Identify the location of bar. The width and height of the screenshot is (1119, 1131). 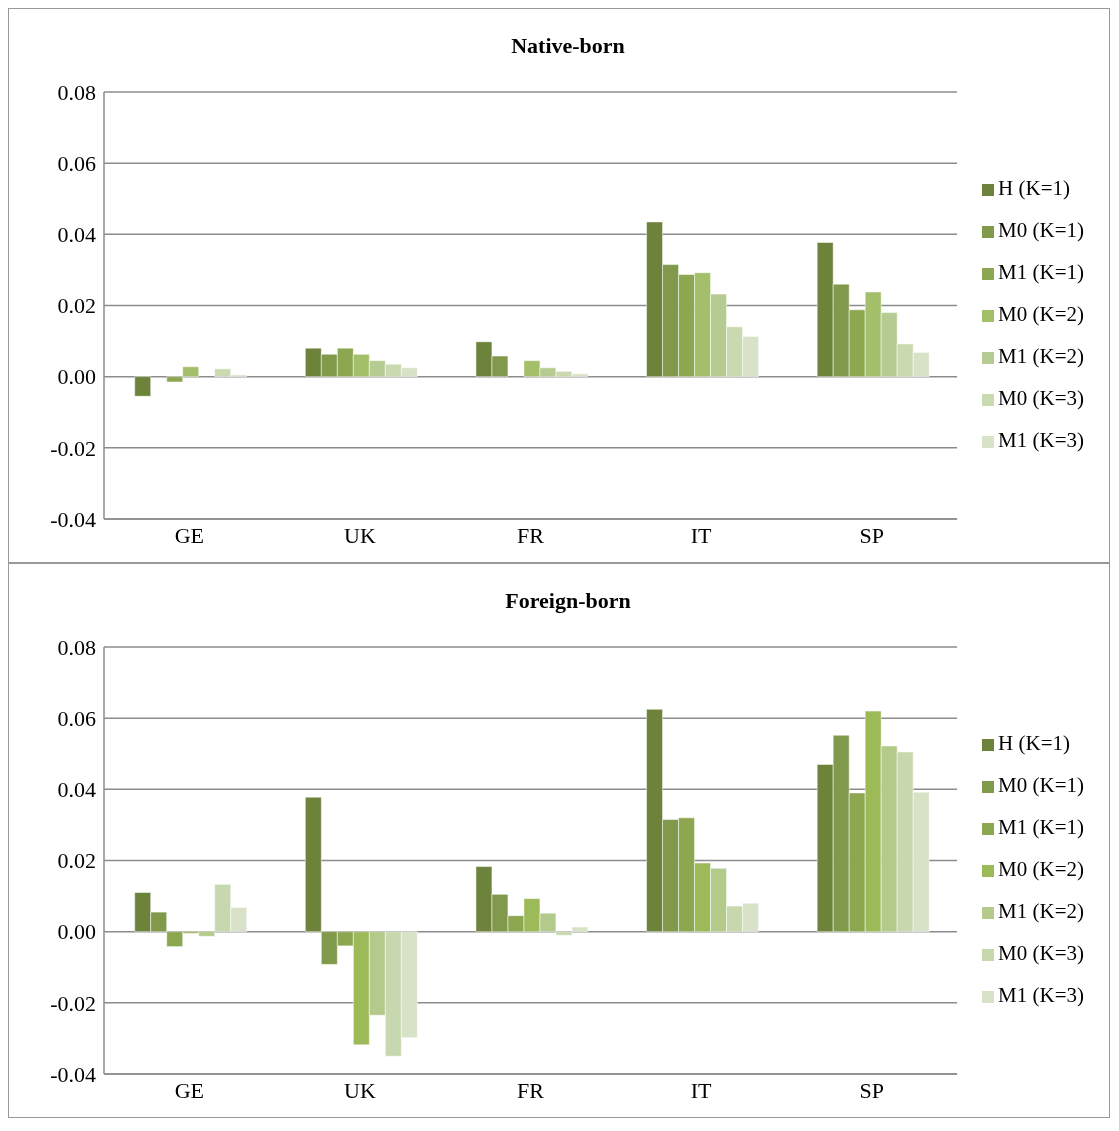
(143, 386).